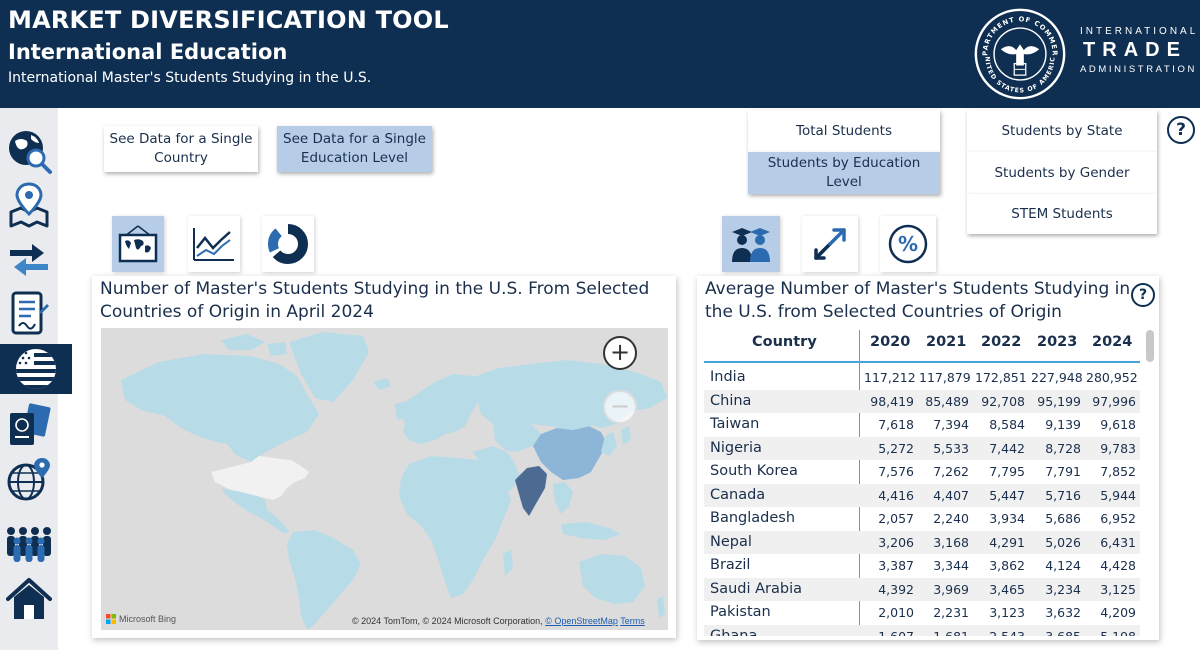 Image resolution: width=1200 pixels, height=650 pixels. I want to click on help-icon: ?, so click(1181, 130).